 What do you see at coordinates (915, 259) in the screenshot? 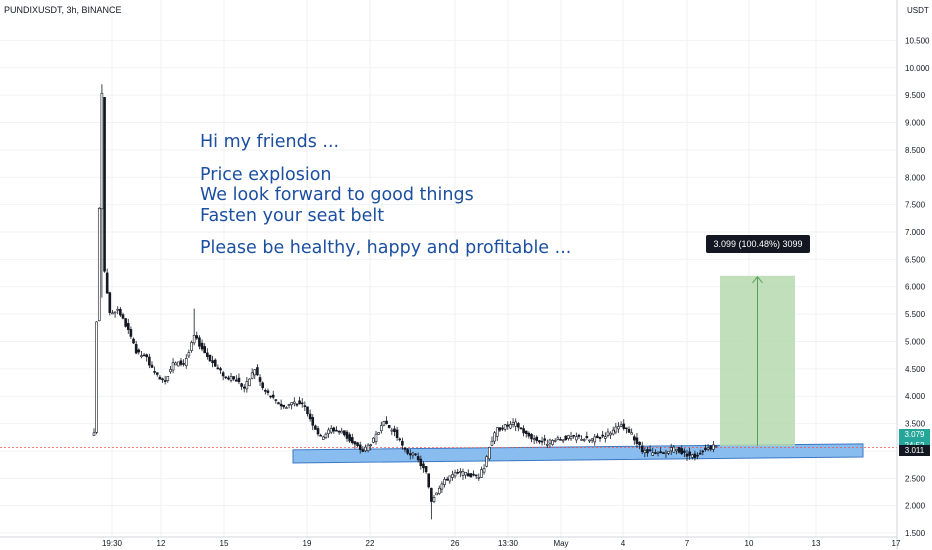
I see `y-tick-label: 6.500` at bounding box center [915, 259].